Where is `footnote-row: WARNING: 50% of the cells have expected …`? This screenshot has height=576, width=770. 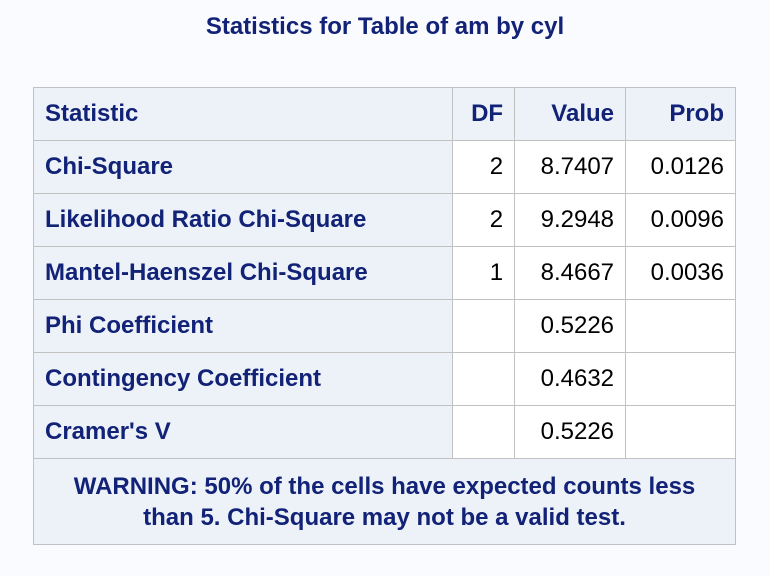
footnote-row: WARNING: 50% of the cells have expected … is located at coordinates (384, 501).